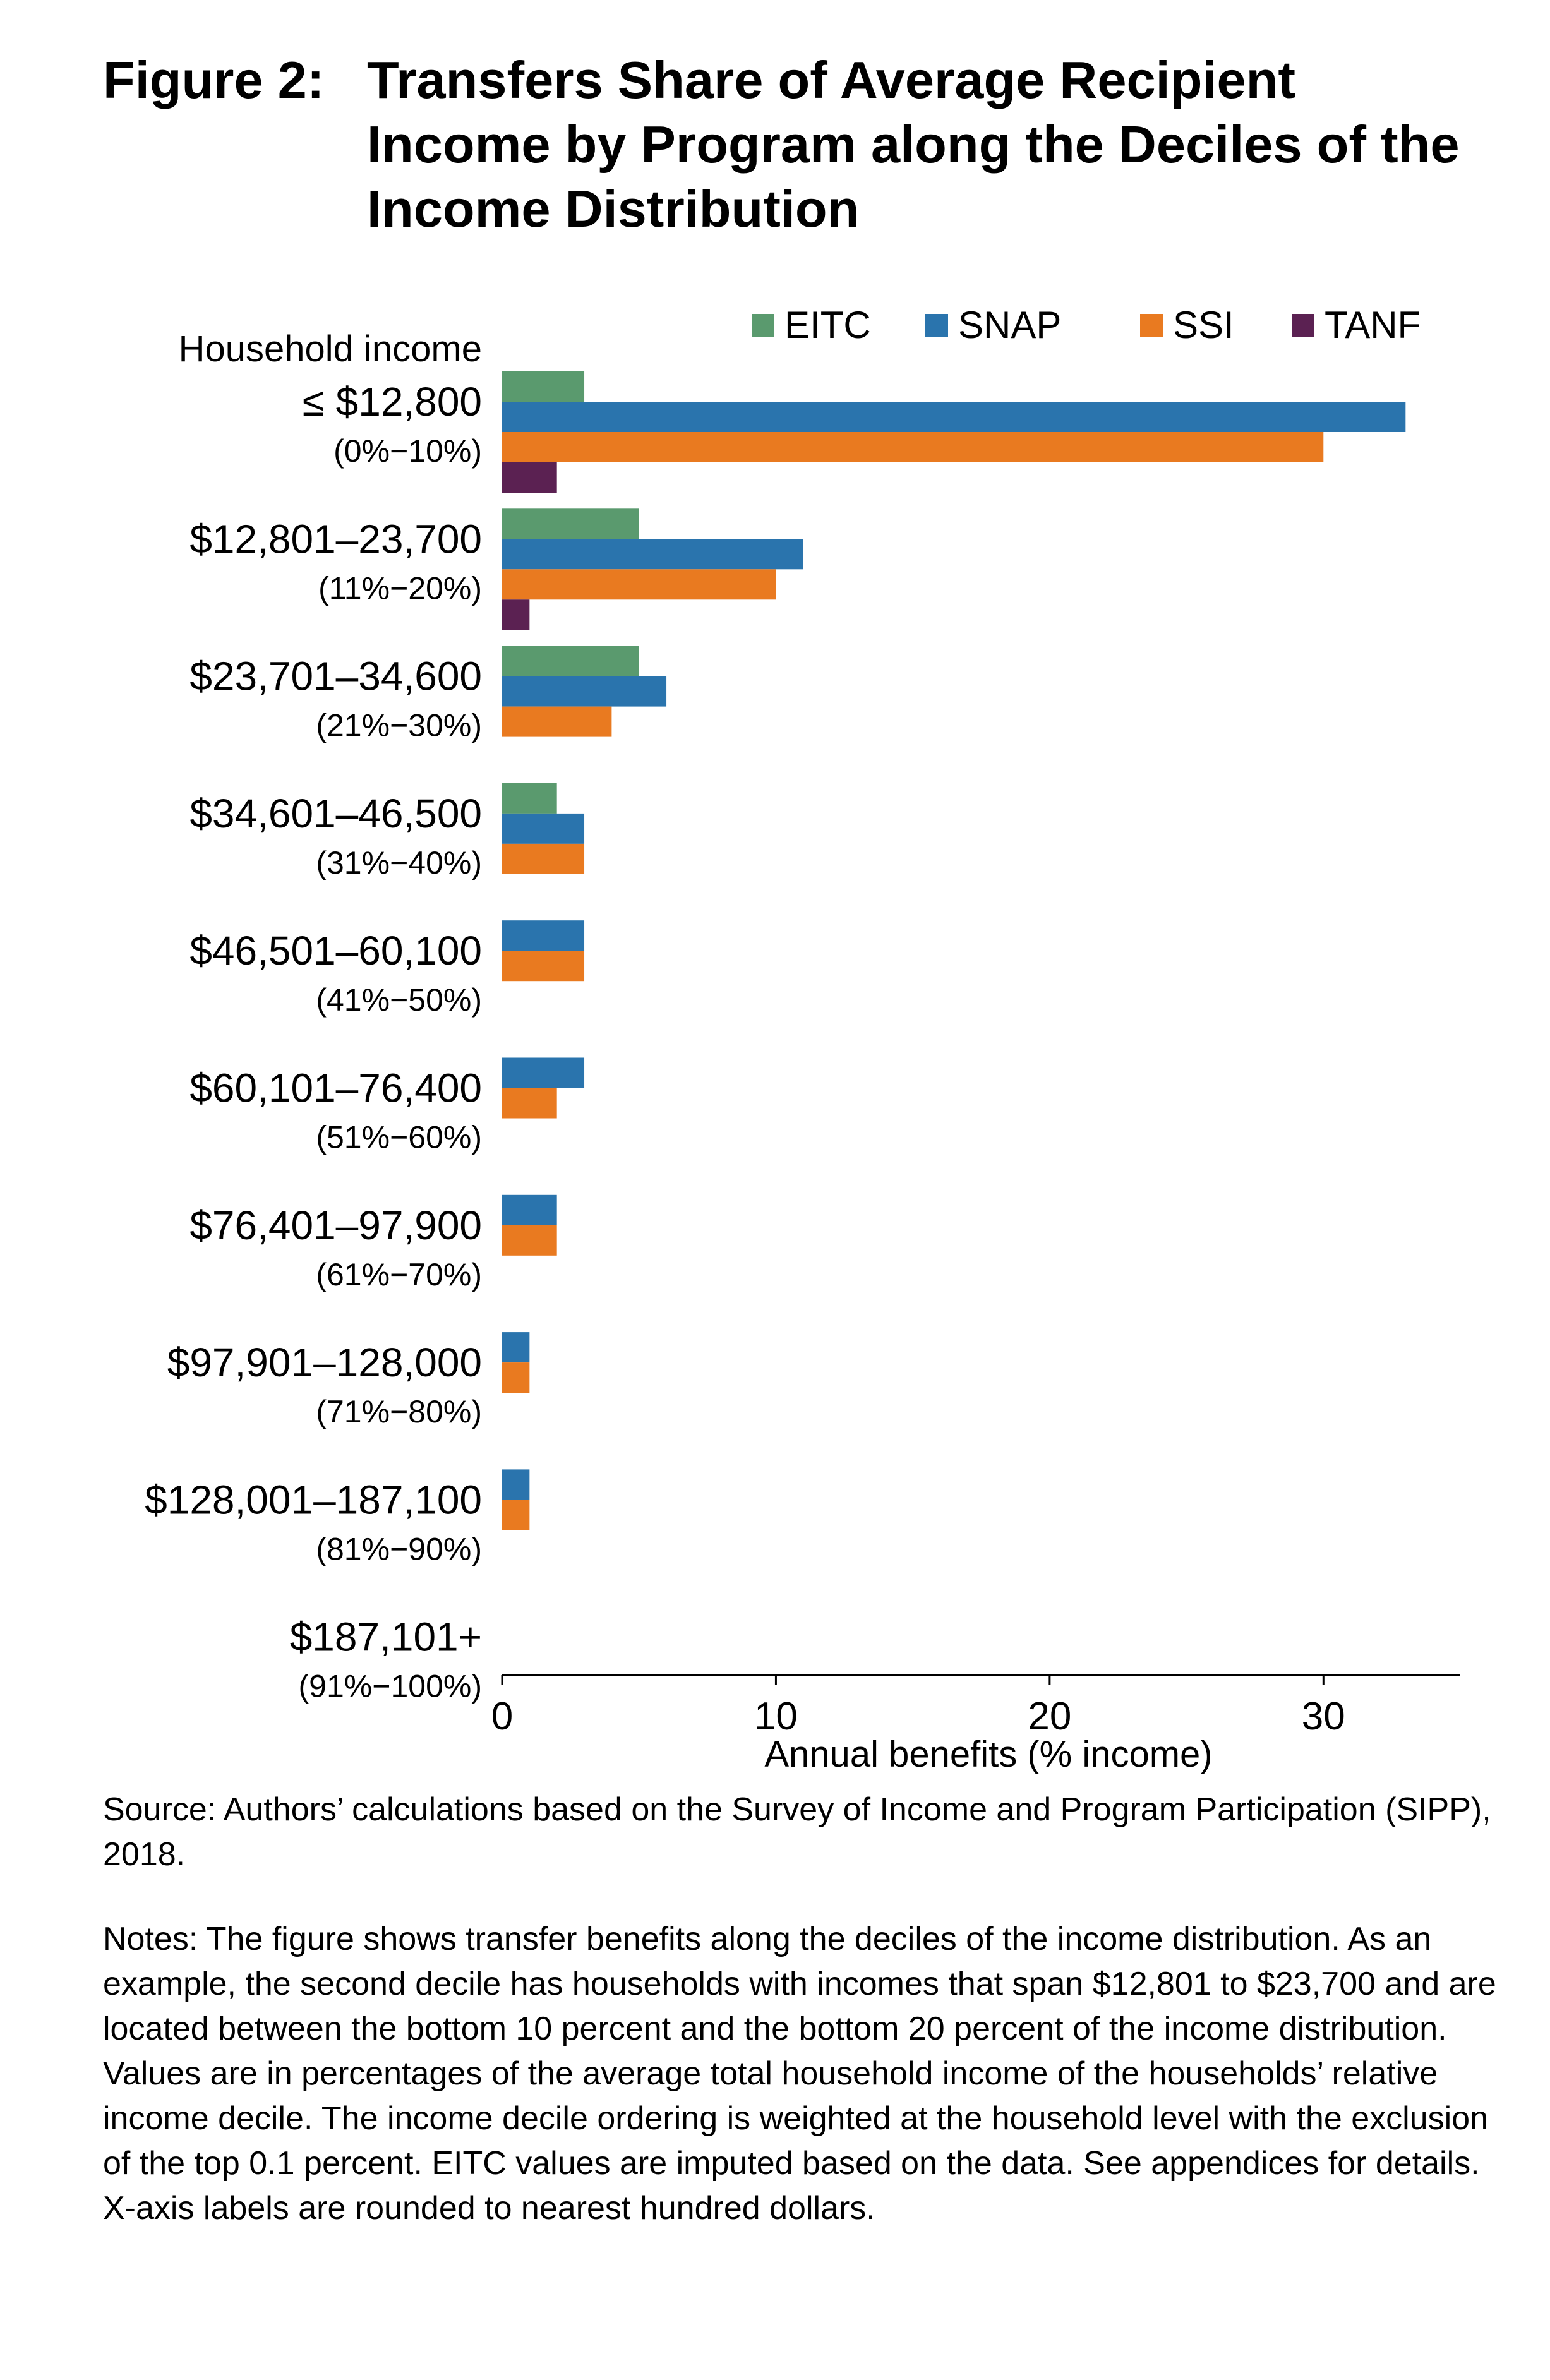  Describe the element at coordinates (392, 401) in the screenshot. I see `category-label: ≤ $12,800` at that location.